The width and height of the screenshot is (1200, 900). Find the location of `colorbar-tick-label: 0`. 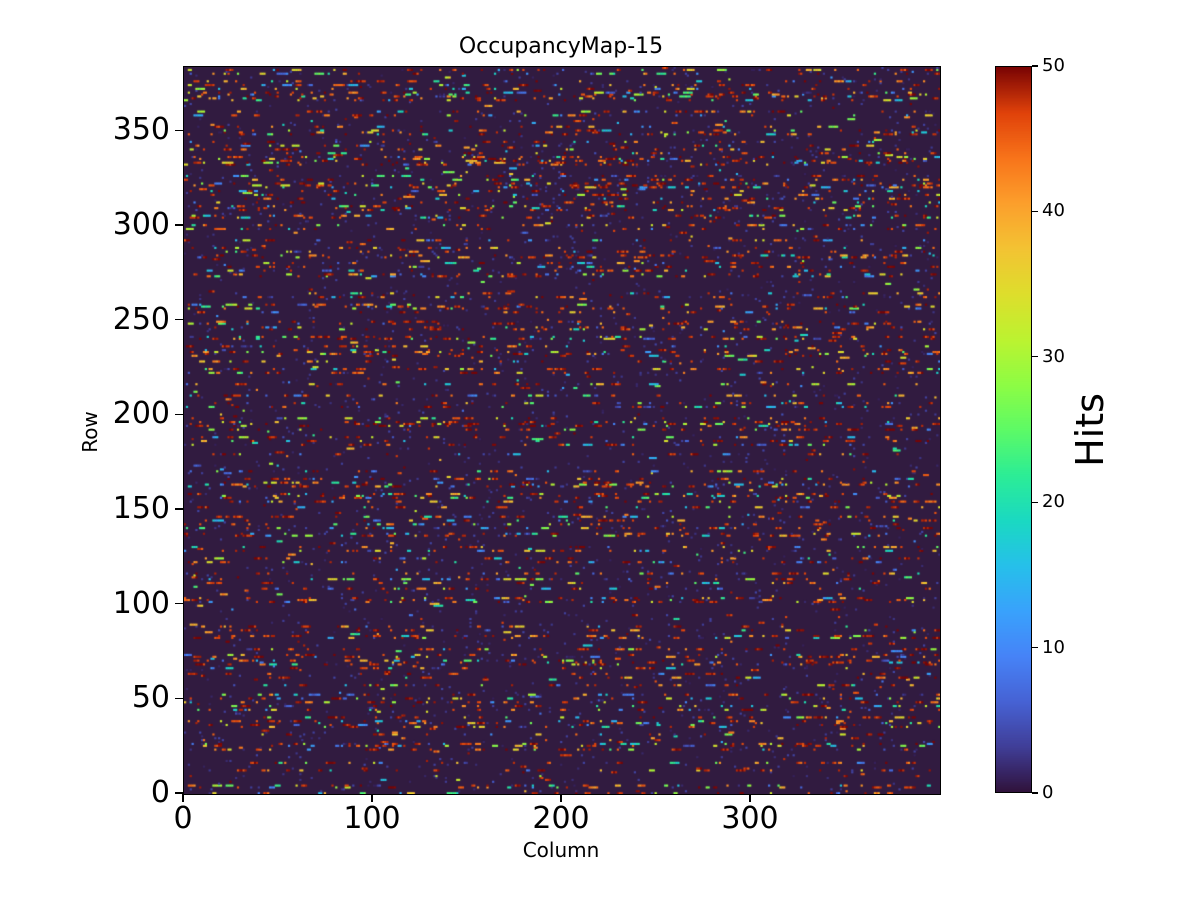

colorbar-tick-label: 0 is located at coordinates (1048, 792).